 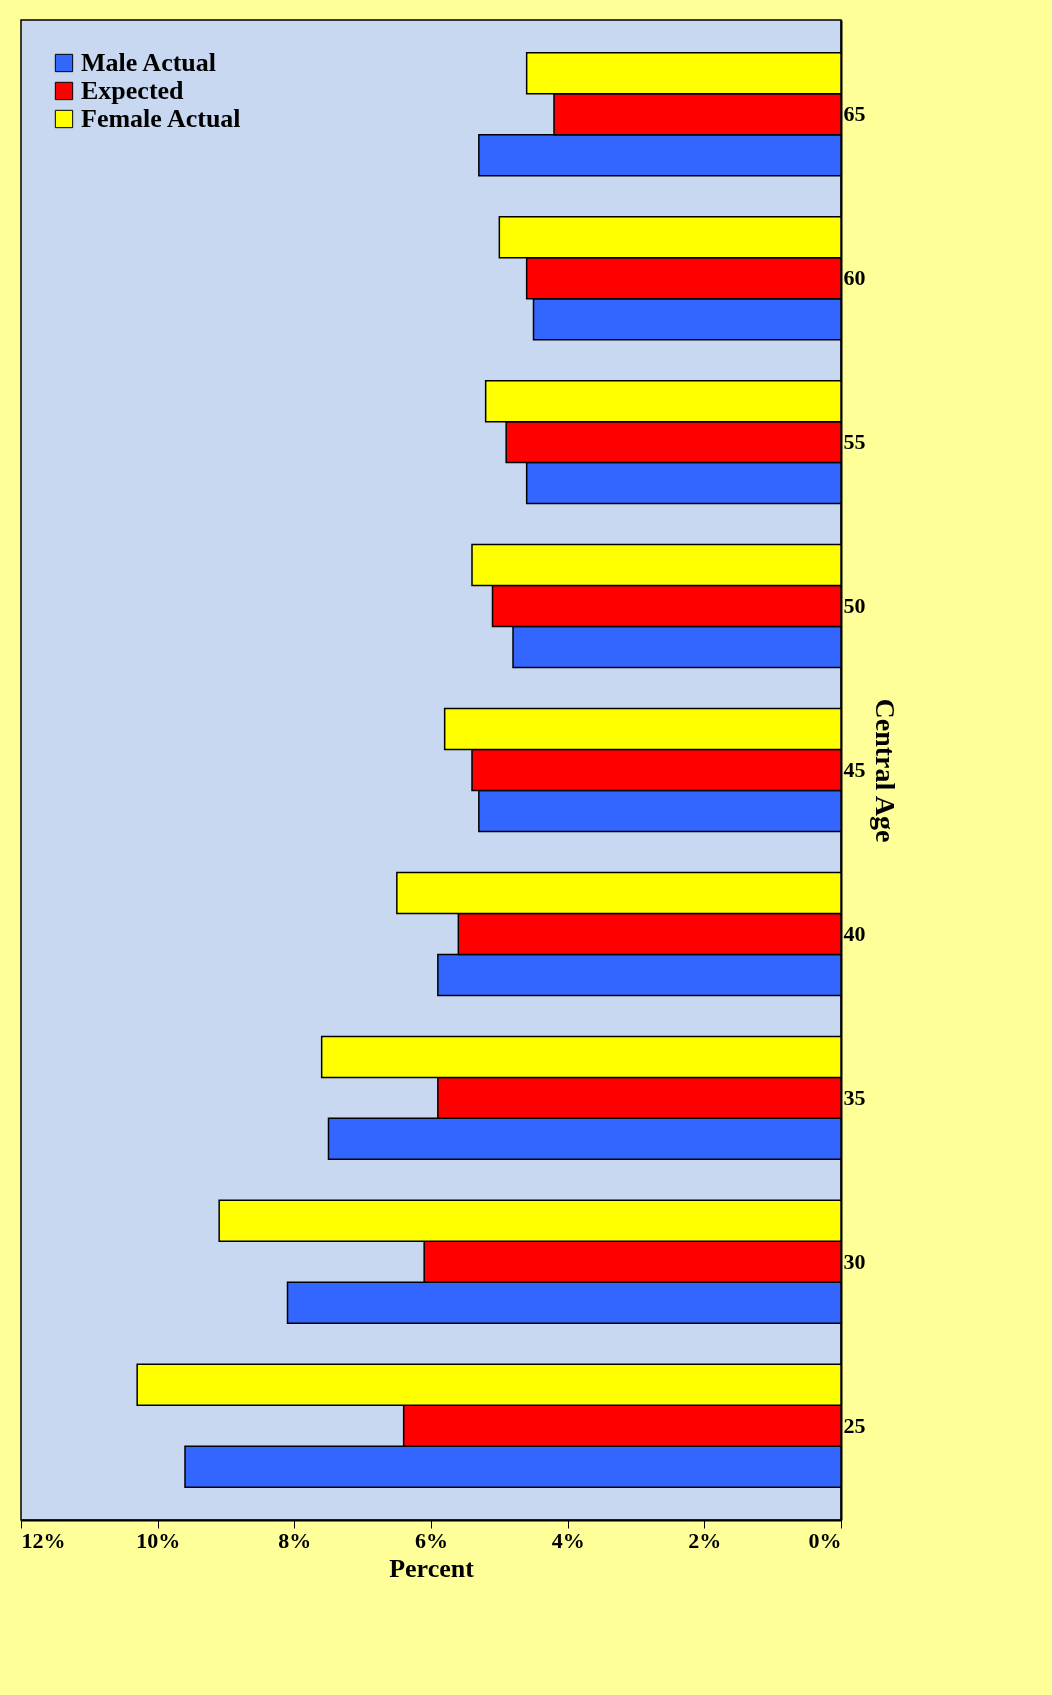 I want to click on y-tick-label: 60, so click(x=854, y=278).